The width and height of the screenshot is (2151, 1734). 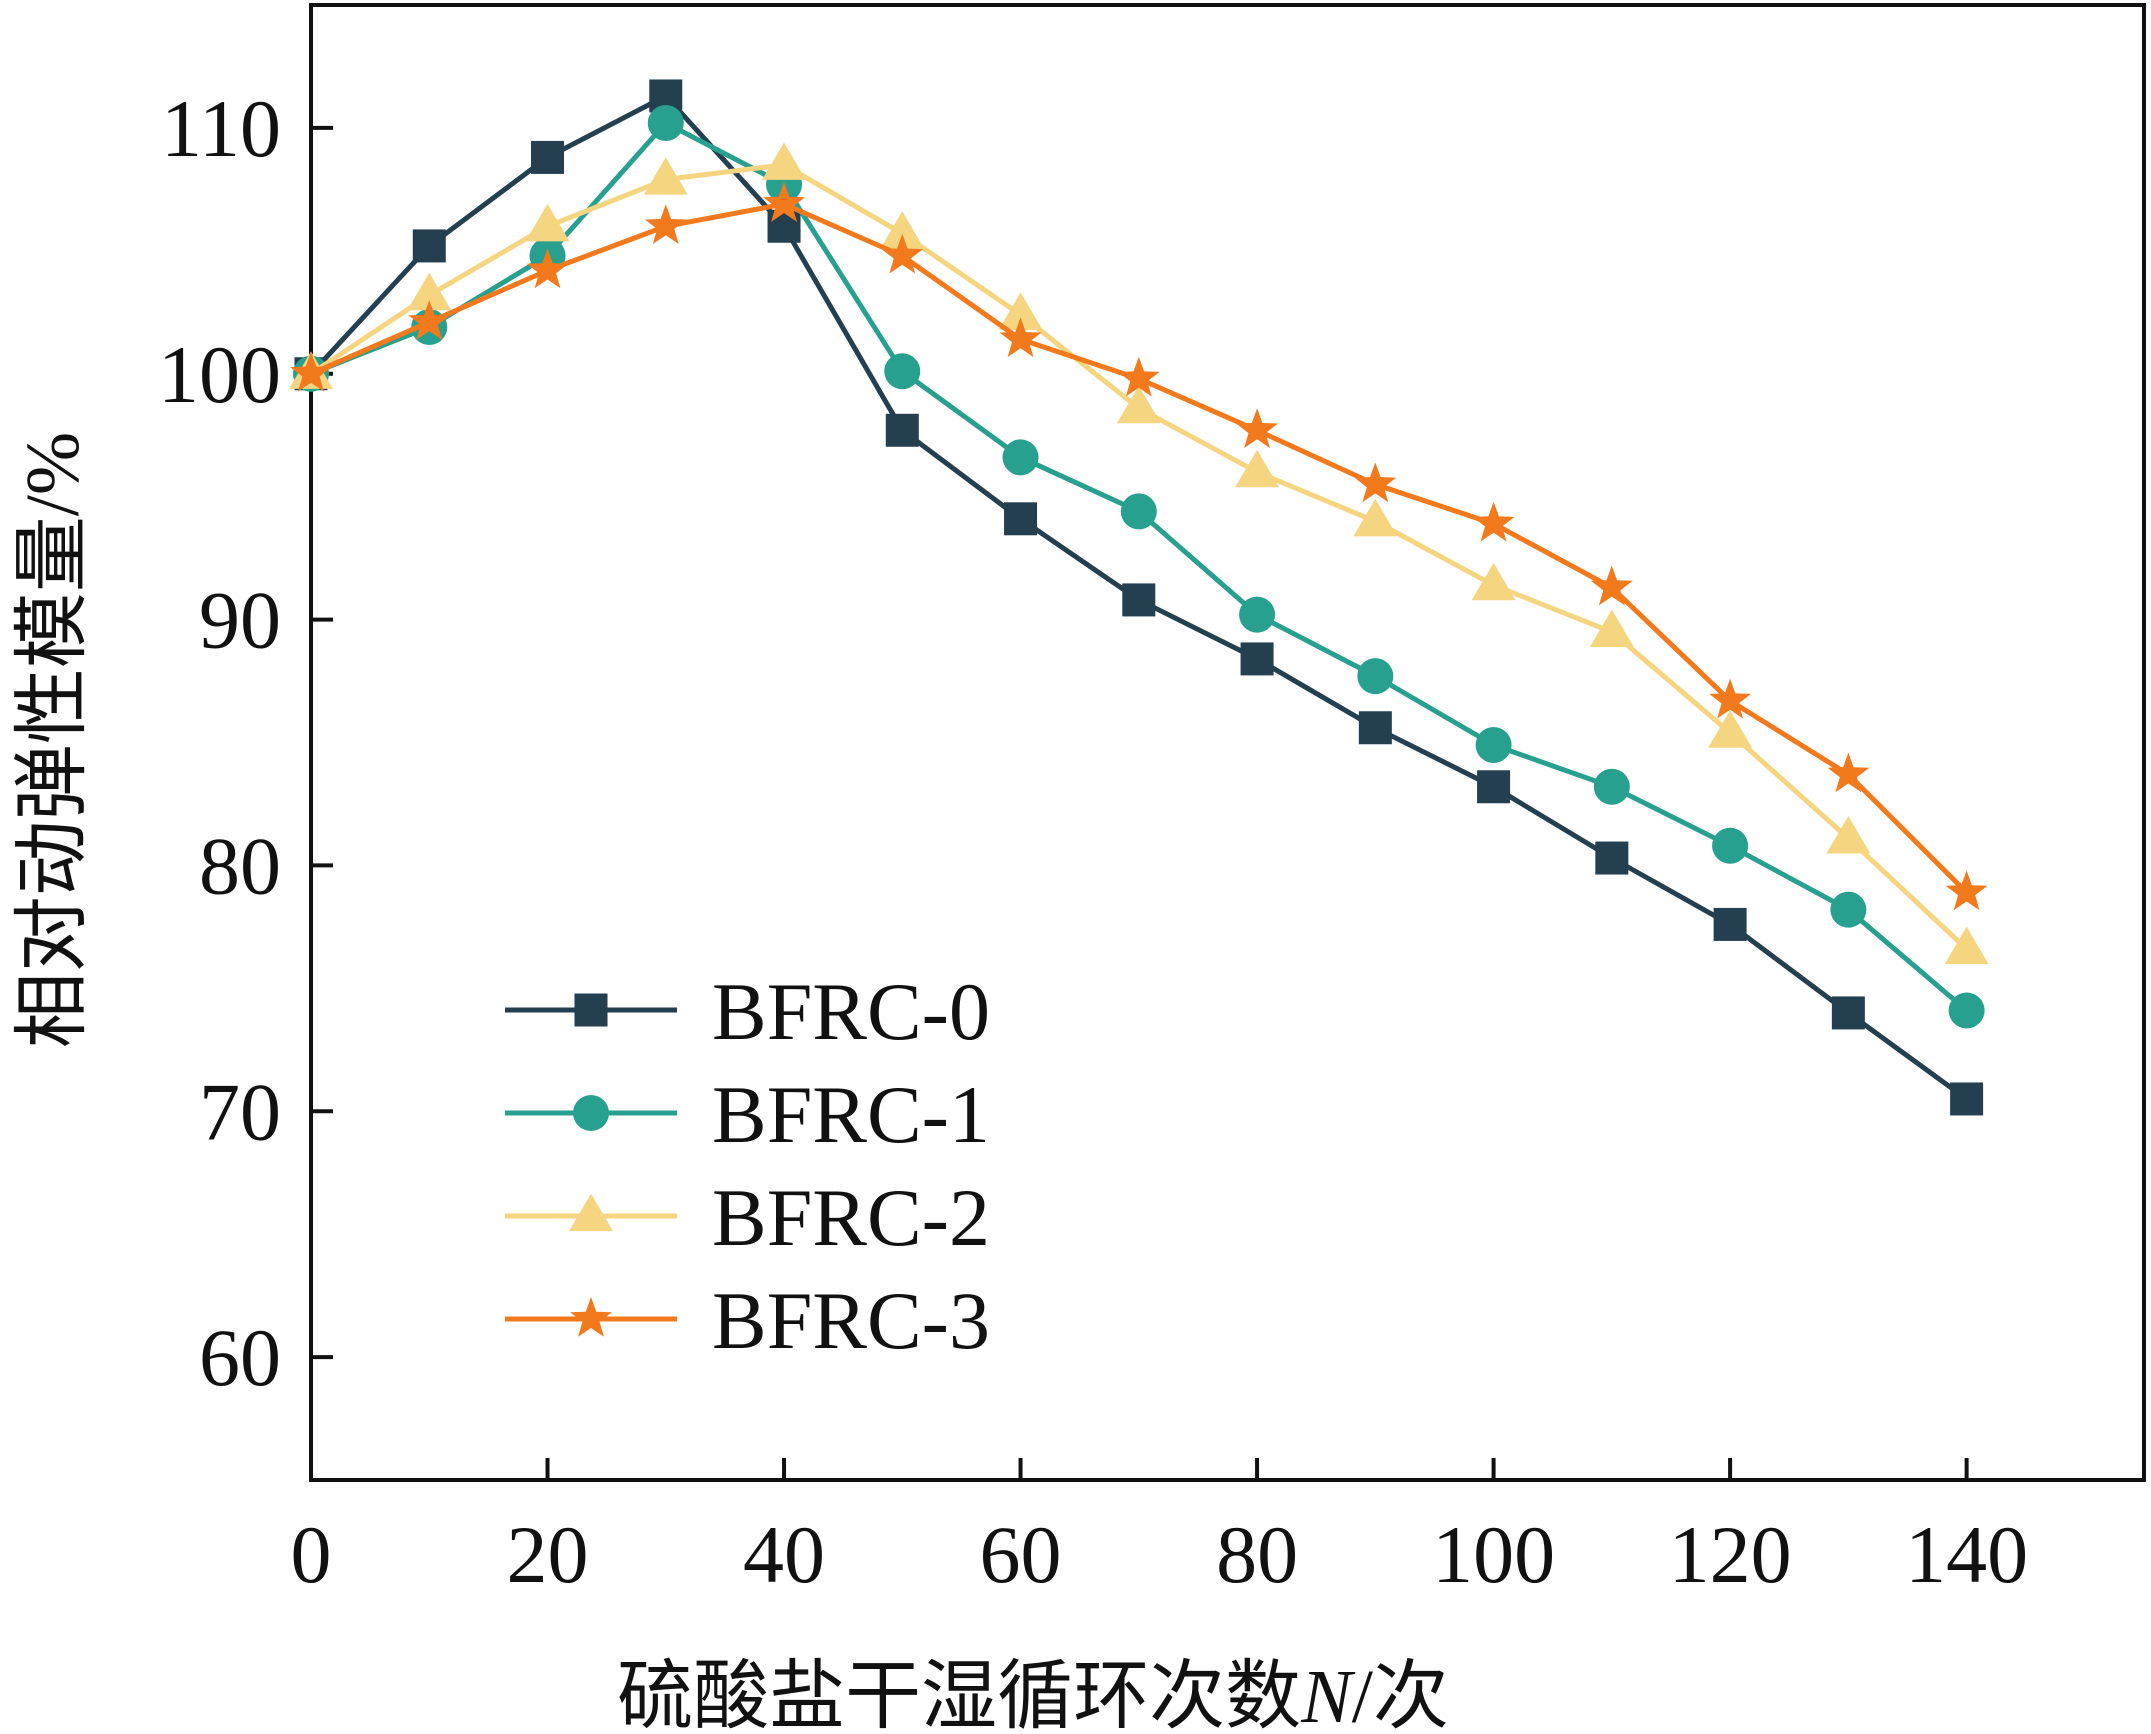 I want to click on legend-item: BFRC-1, so click(x=747, y=1114).